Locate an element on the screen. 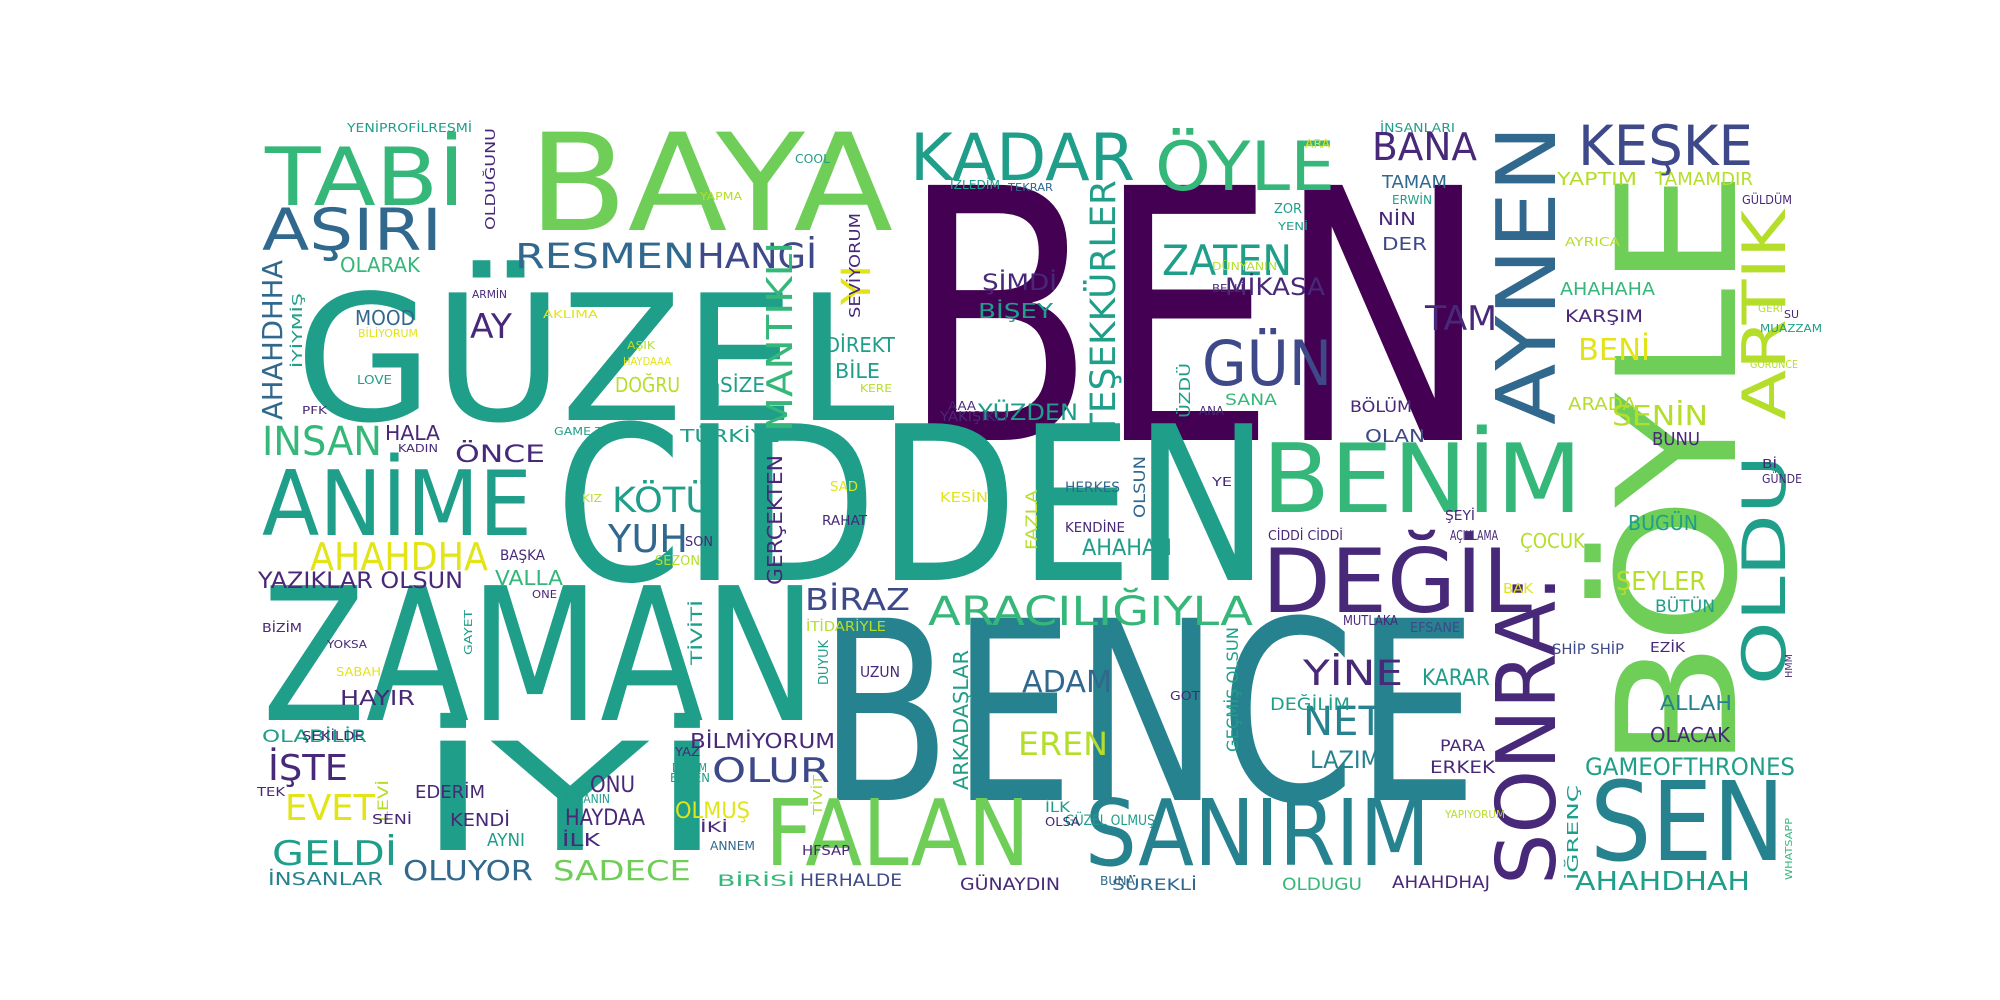 The width and height of the screenshot is (2000, 1000). word: AHAHAH is located at coordinates (1127, 548).